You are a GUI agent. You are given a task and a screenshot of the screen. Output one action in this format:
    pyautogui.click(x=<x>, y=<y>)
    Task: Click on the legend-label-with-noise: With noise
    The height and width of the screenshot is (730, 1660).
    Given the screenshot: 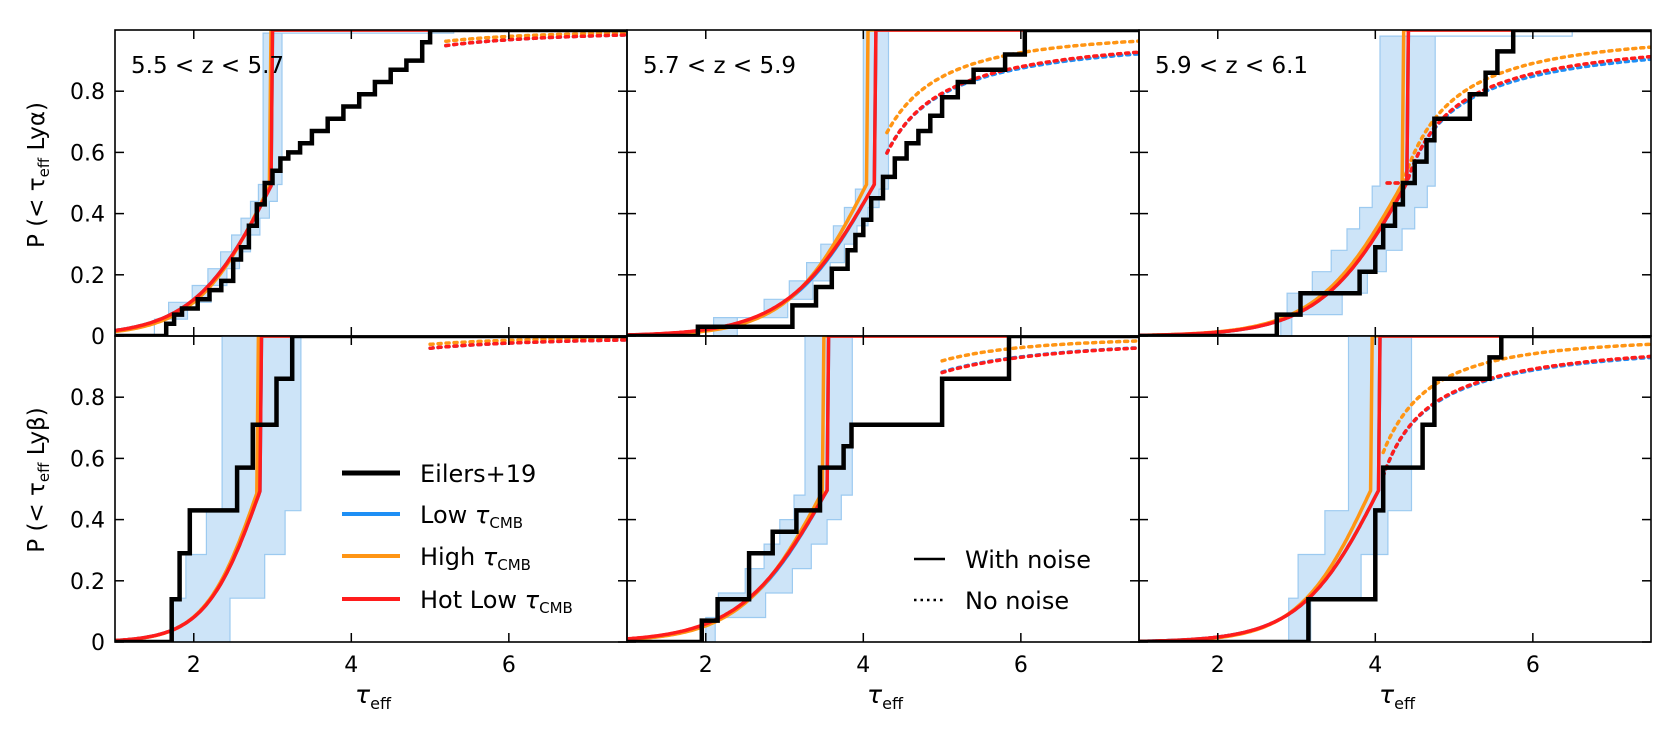 What is the action you would take?
    pyautogui.click(x=1028, y=560)
    